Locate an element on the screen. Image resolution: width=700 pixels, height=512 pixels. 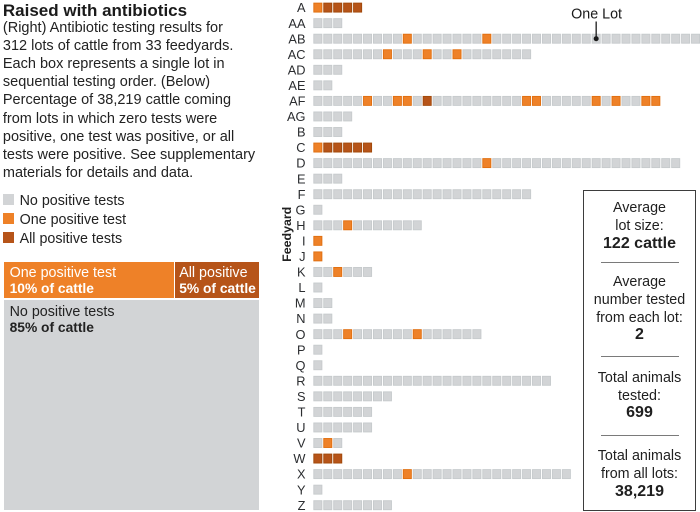
svg-text: G is located at coordinates (301, 209).